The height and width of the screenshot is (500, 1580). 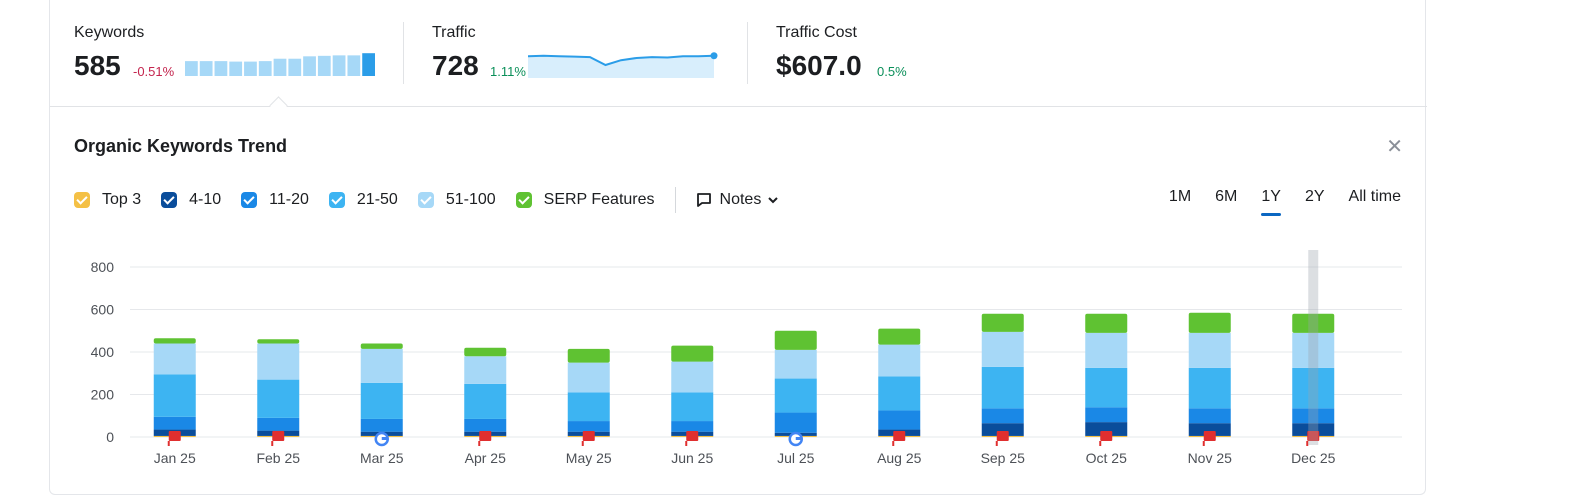 I want to click on hover-cursor, so click(x=1313, y=347).